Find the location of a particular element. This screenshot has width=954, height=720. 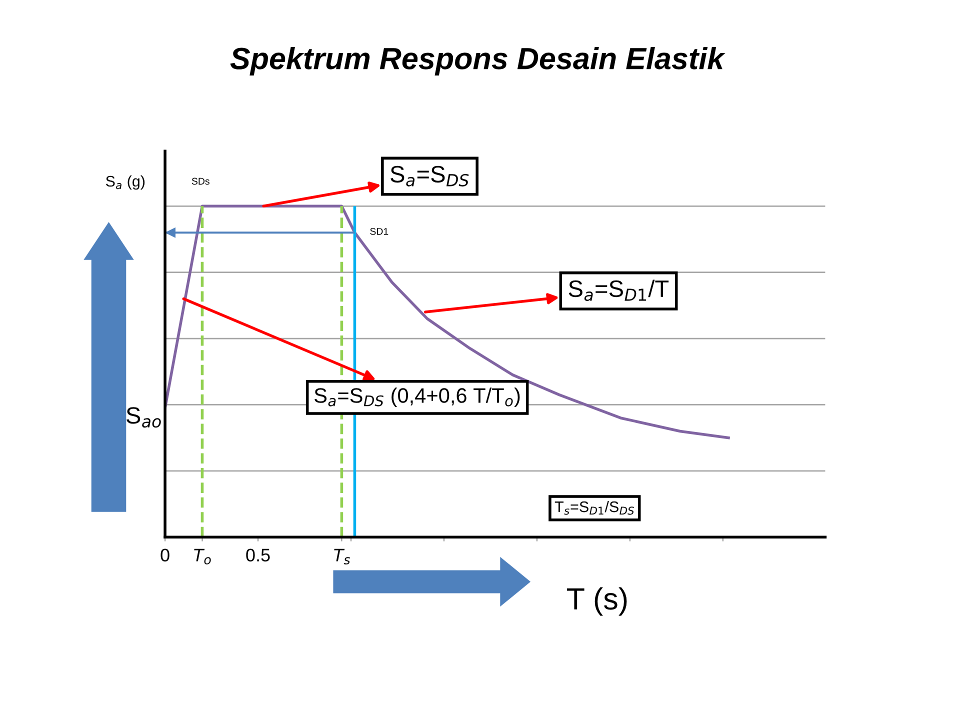

x-tick-label: 0 is located at coordinates (165, 555).